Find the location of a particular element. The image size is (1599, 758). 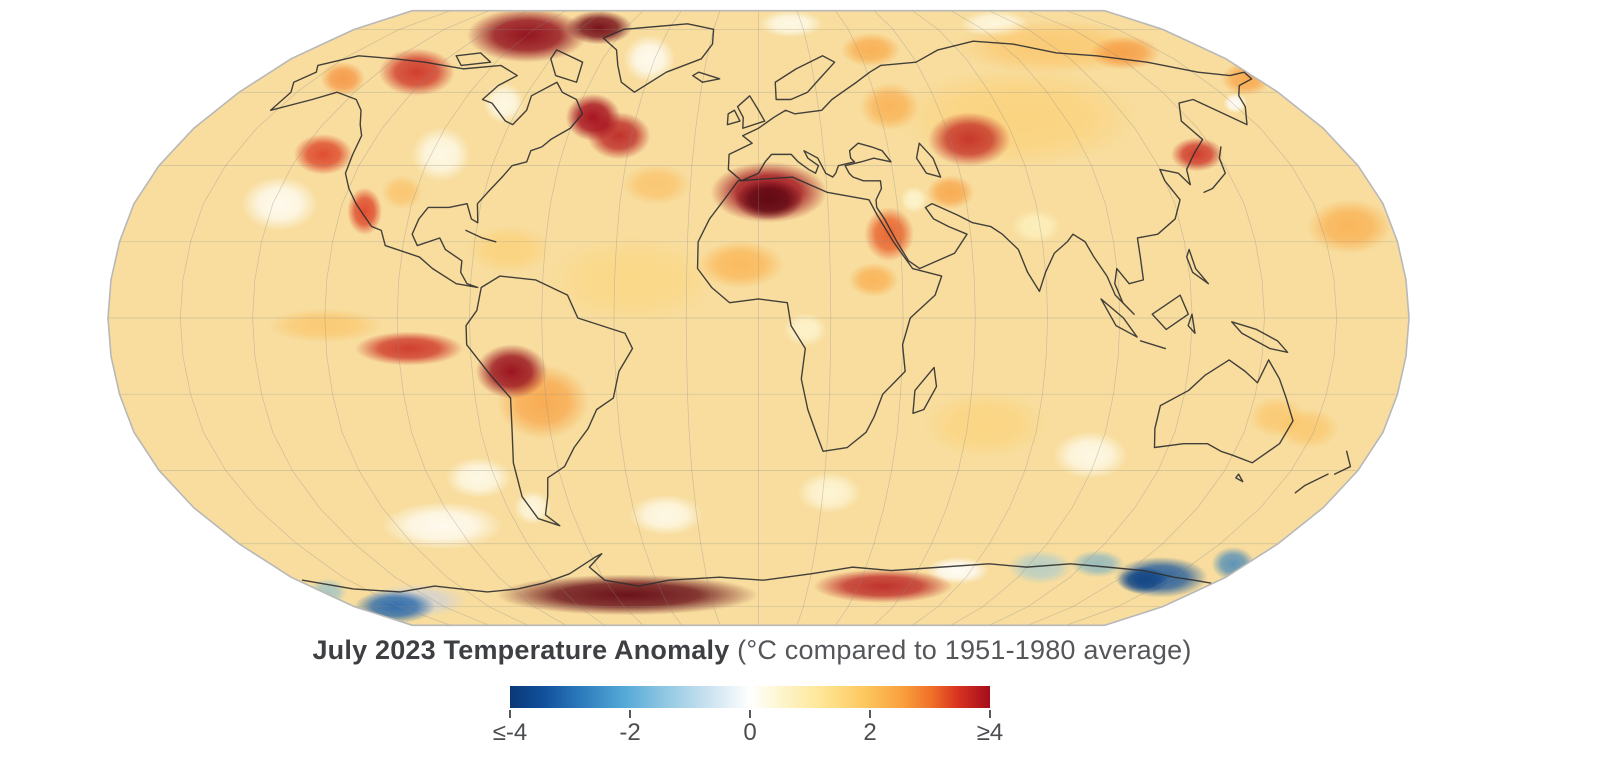

anomaly-region-azores-wash is located at coordinates (656, 185).